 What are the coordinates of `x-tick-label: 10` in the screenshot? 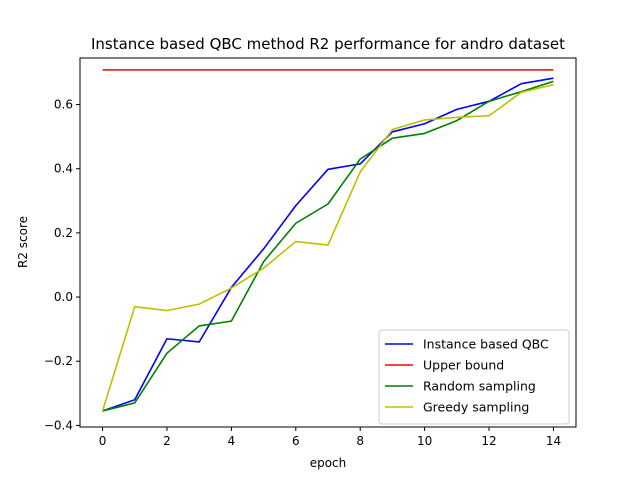 It's located at (424, 441).